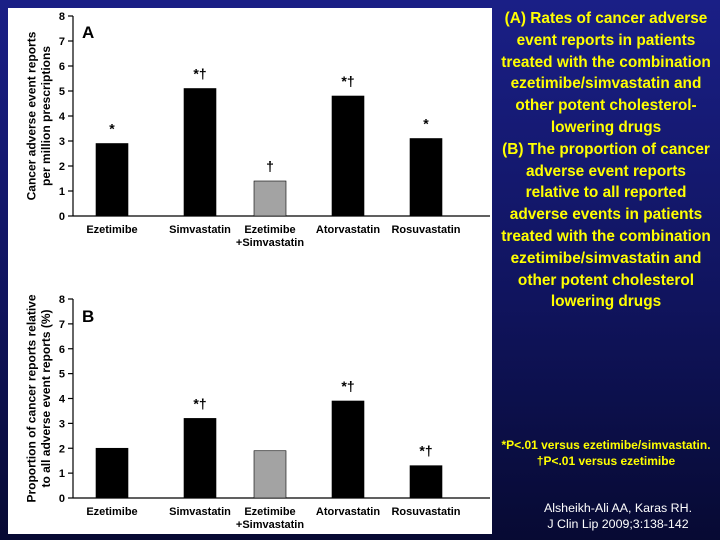 The height and width of the screenshot is (540, 720). What do you see at coordinates (618, 508) in the screenshot?
I see `citation-authors: Alsheikh-Ali AA, Karas RH.` at bounding box center [618, 508].